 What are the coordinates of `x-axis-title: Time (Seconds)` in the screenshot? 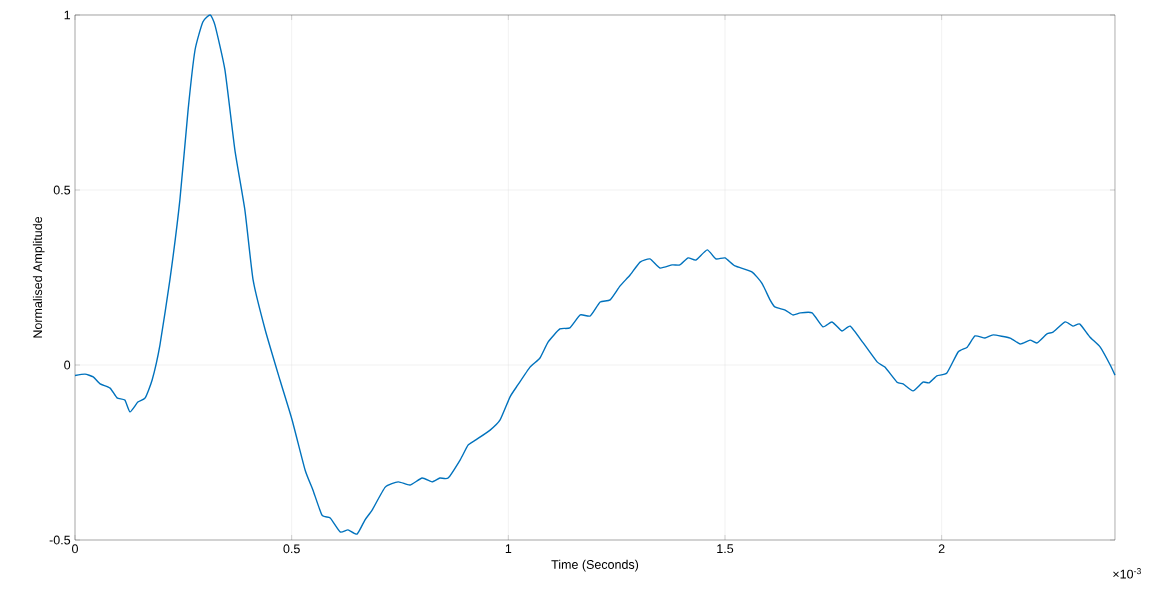 It's located at (595, 565).